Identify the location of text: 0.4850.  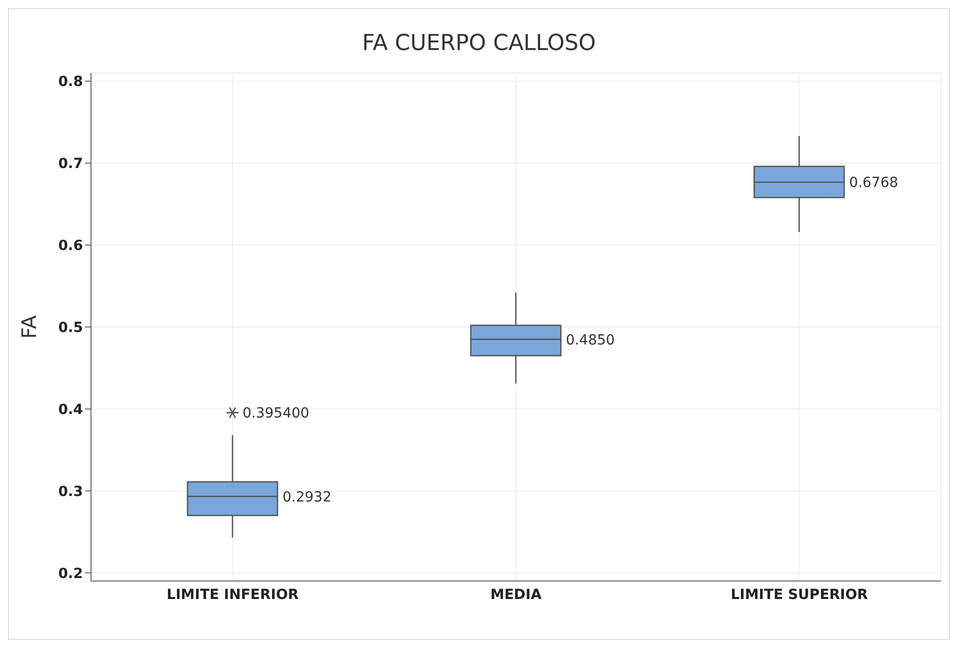
(590, 340).